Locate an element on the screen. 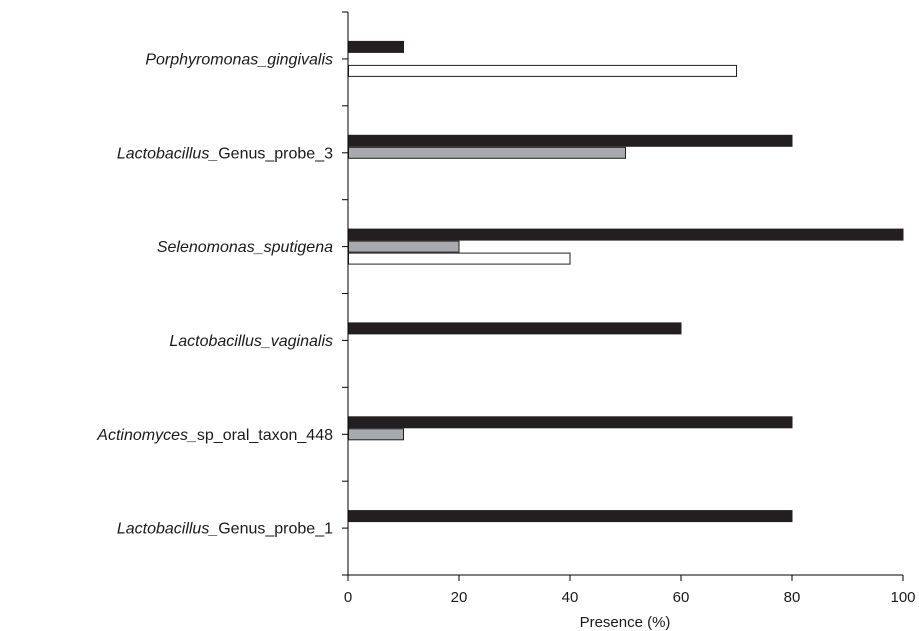  category-label-0: Porphyromonas_gingivalis is located at coordinates (239, 59).